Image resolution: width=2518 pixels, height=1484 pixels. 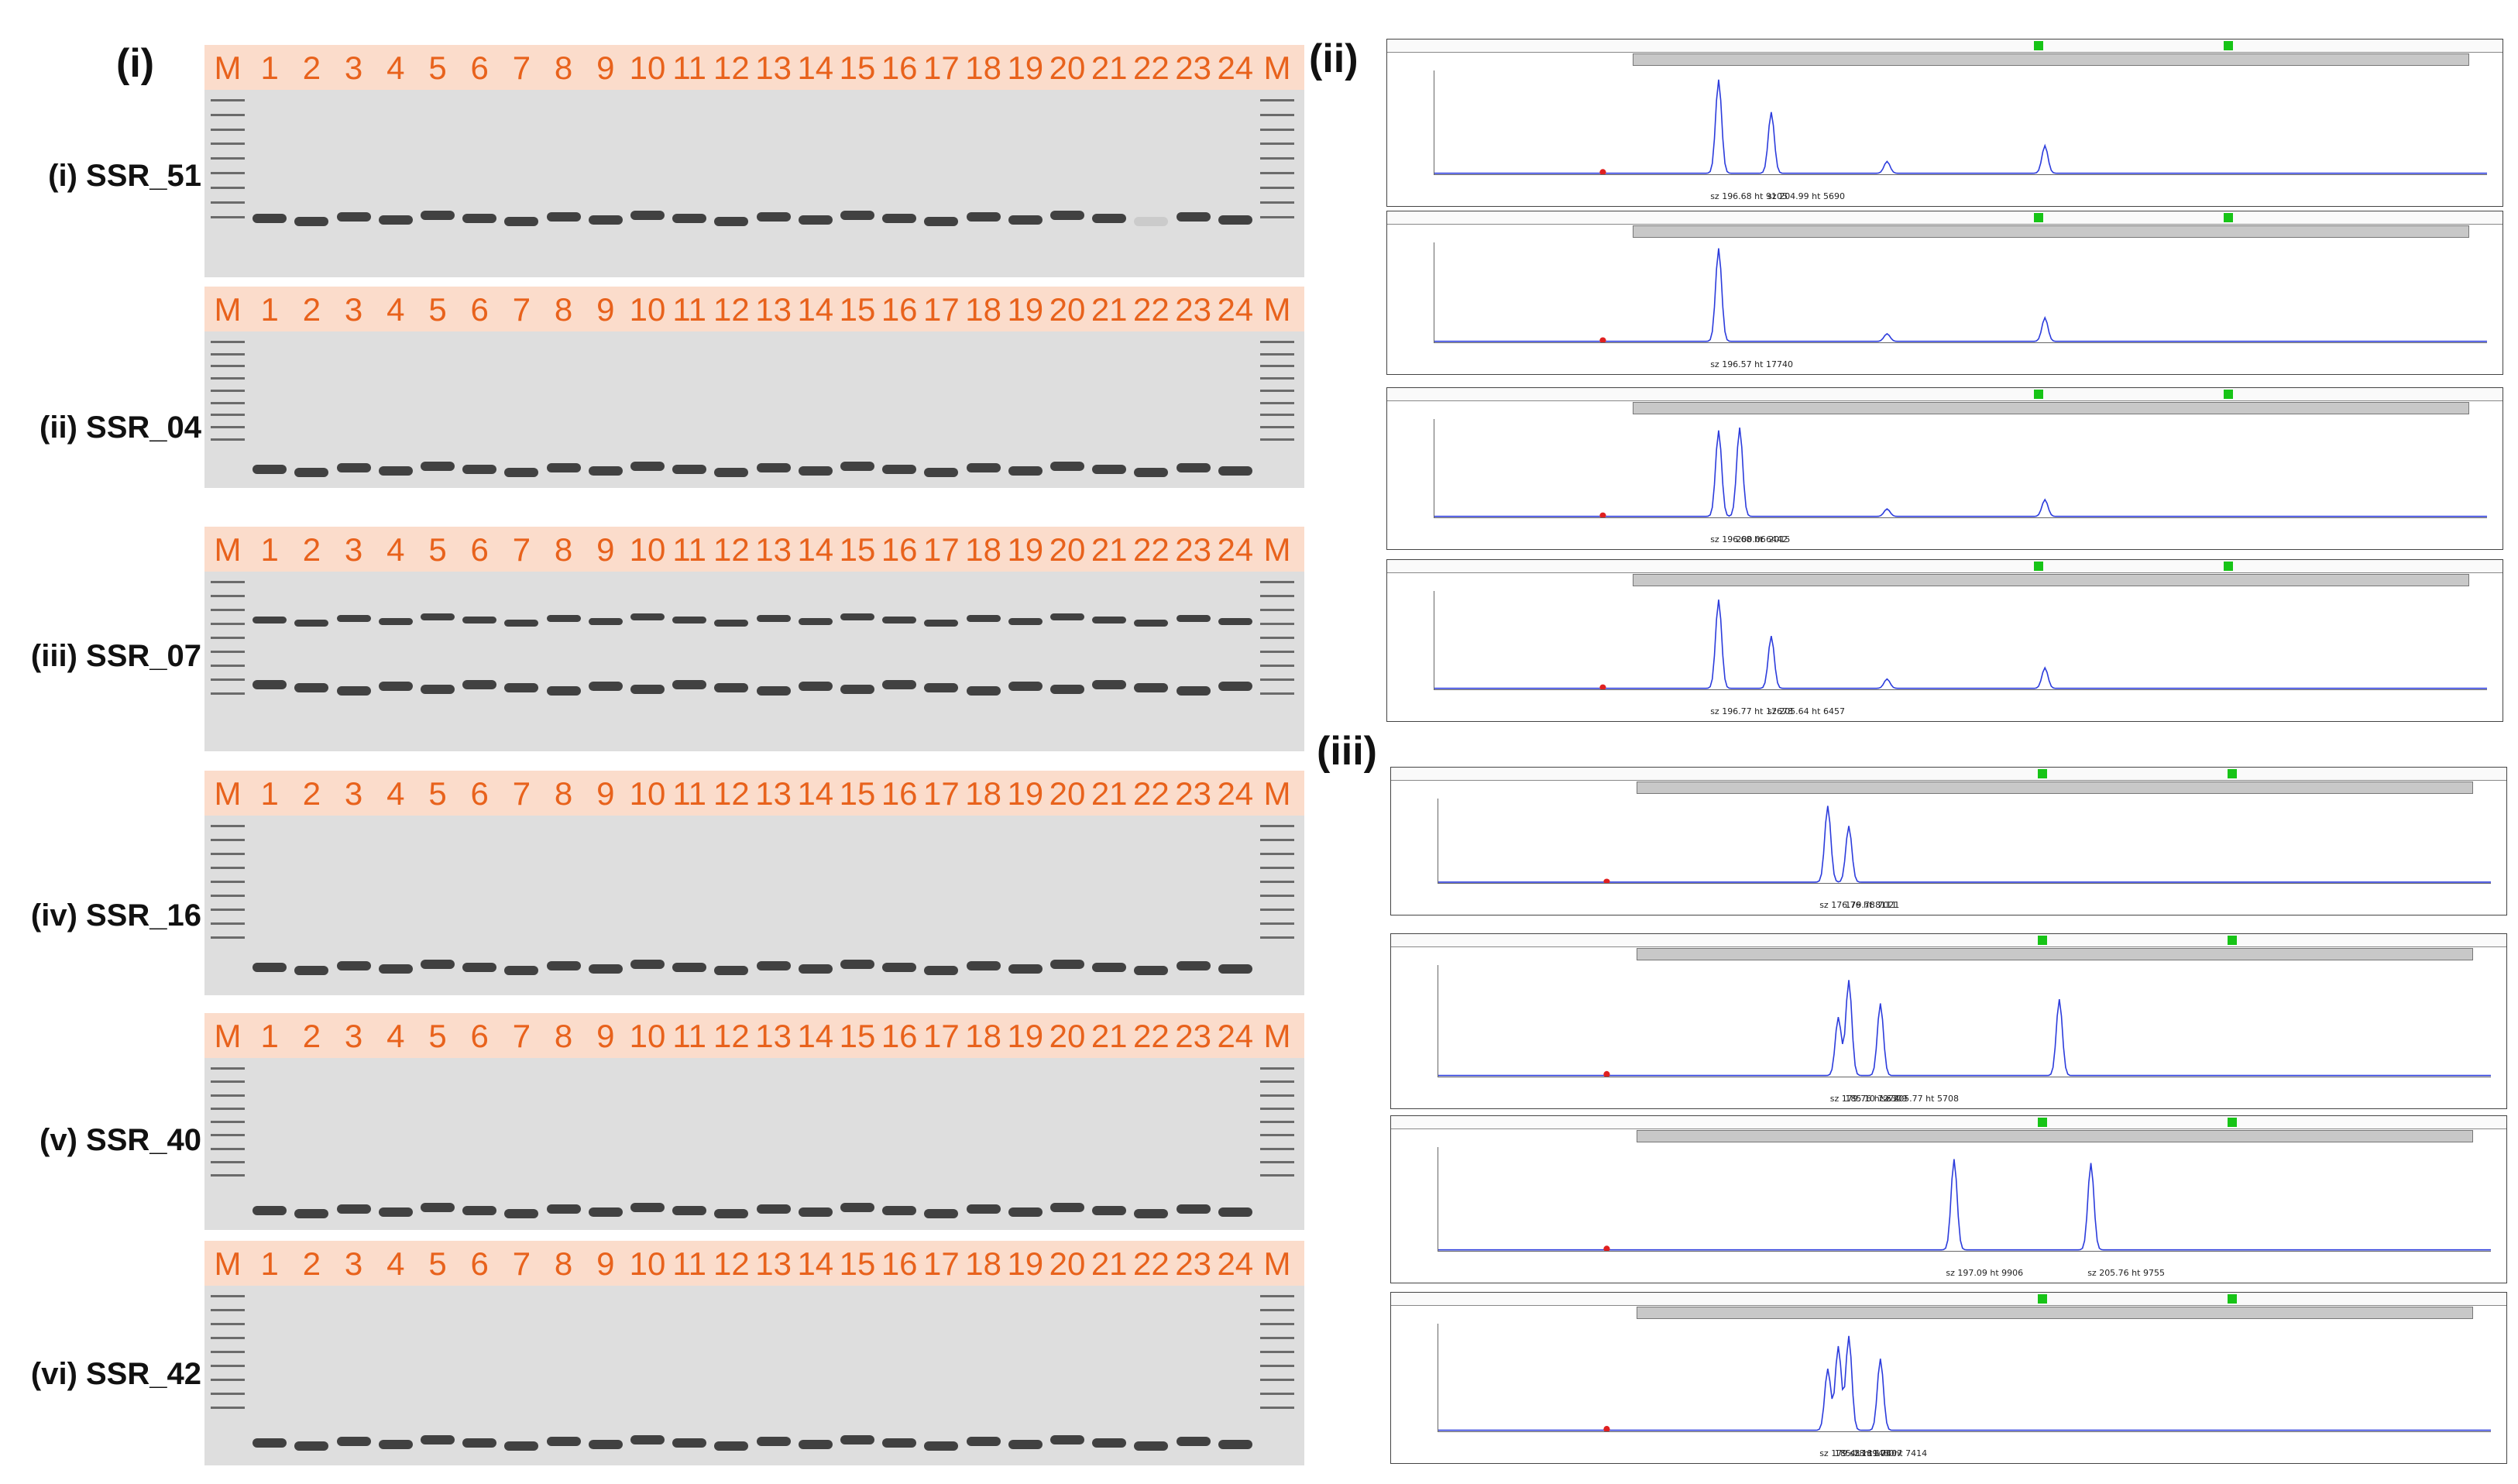 What do you see at coordinates (1067, 68) in the screenshot?
I see `lane-label: 20` at bounding box center [1067, 68].